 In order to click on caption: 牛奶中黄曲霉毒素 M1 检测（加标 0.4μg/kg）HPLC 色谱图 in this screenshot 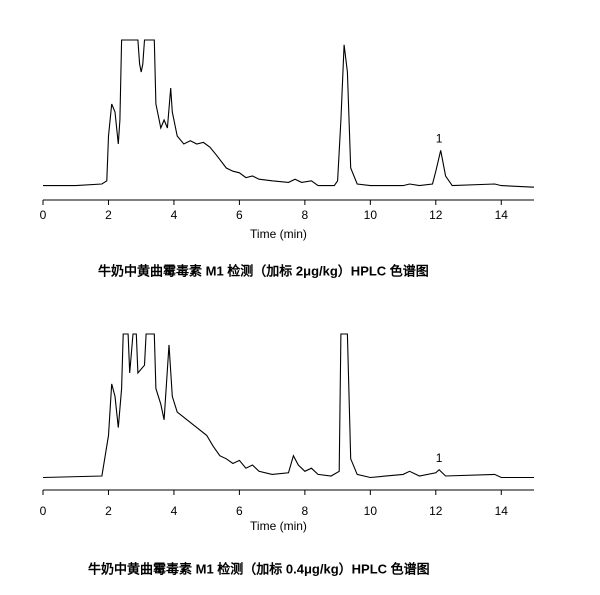, I will do `click(259, 568)`.